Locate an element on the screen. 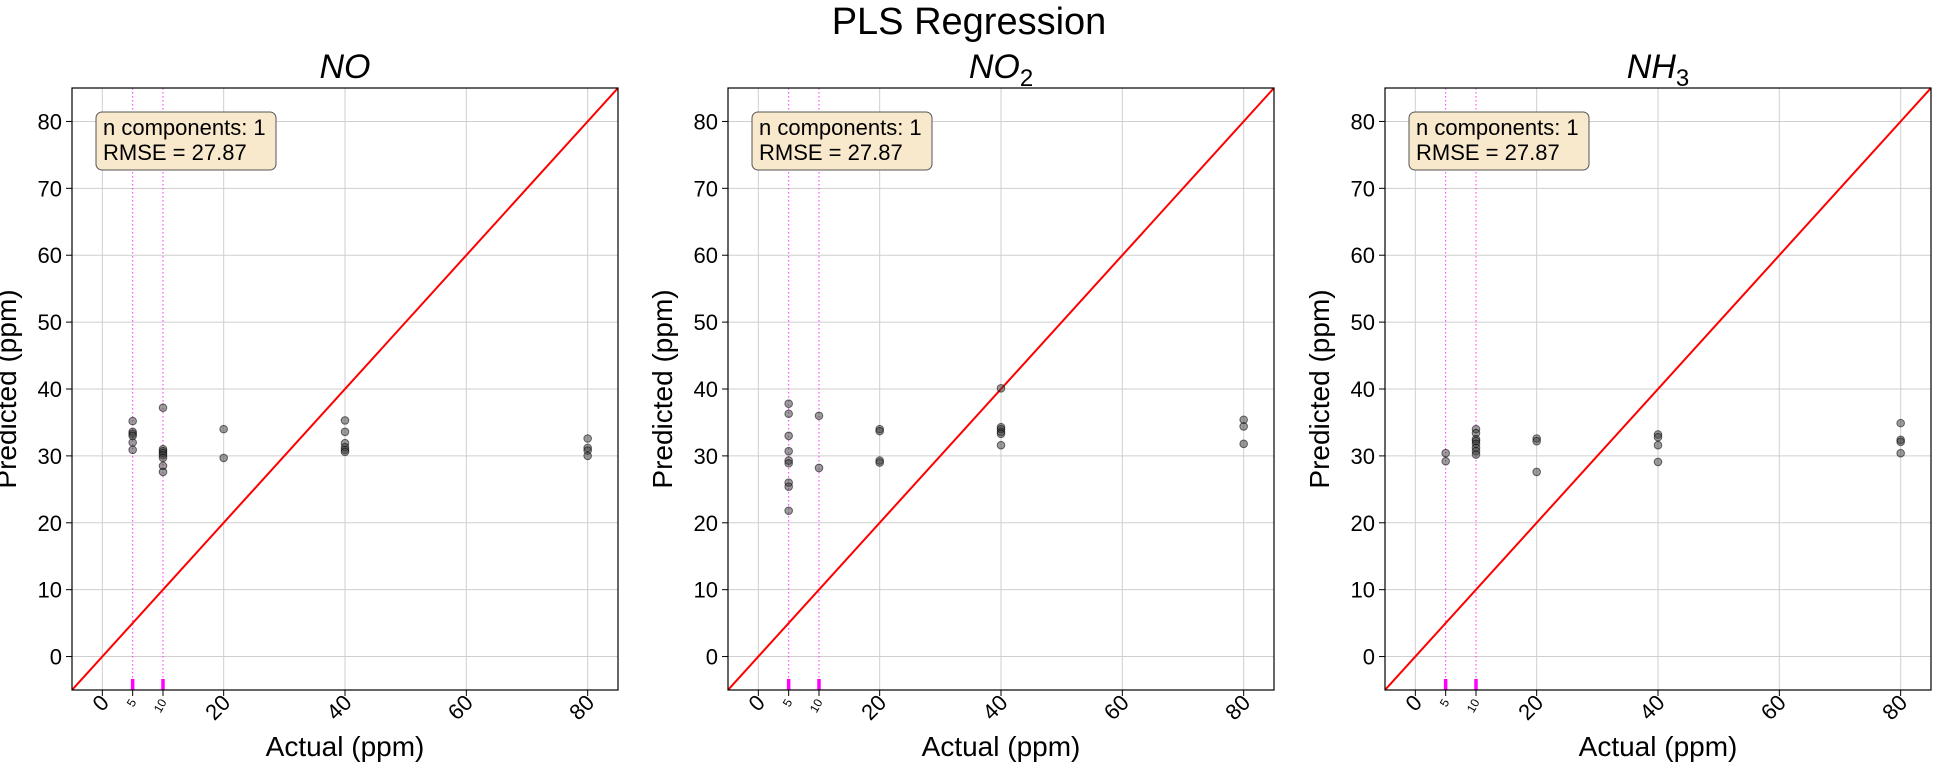  subplot-2-y-tick-label: 70 is located at coordinates (706, 188).